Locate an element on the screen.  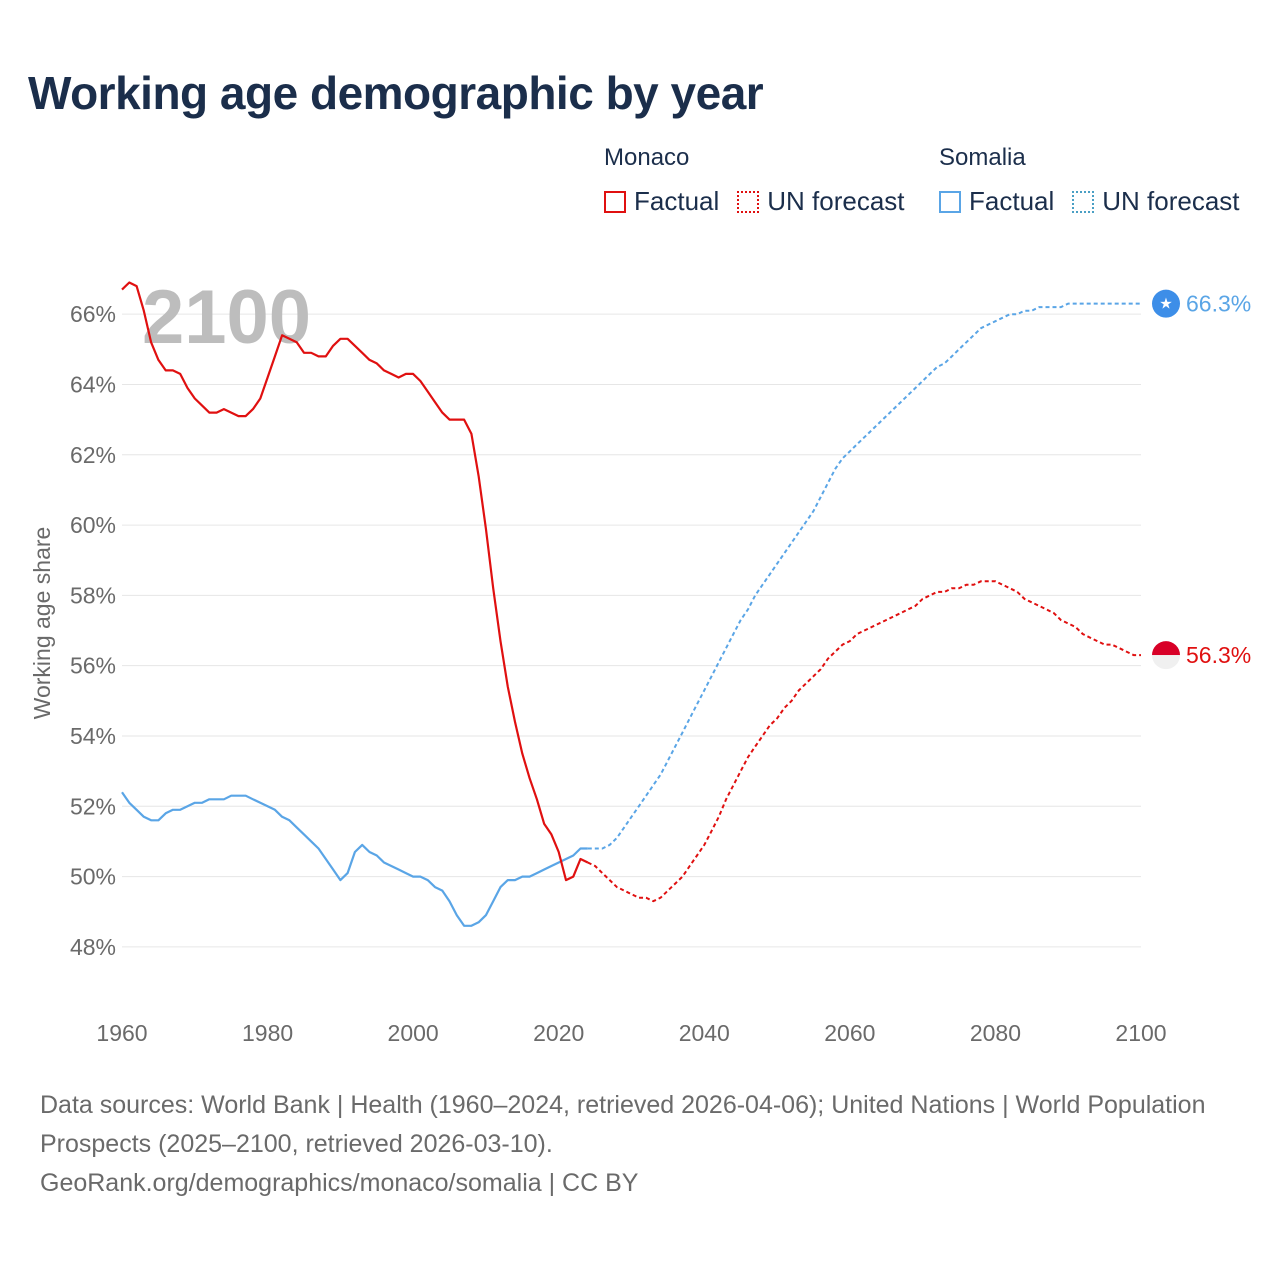
legend-somalia-factual: Factual is located at coordinates (996, 201).